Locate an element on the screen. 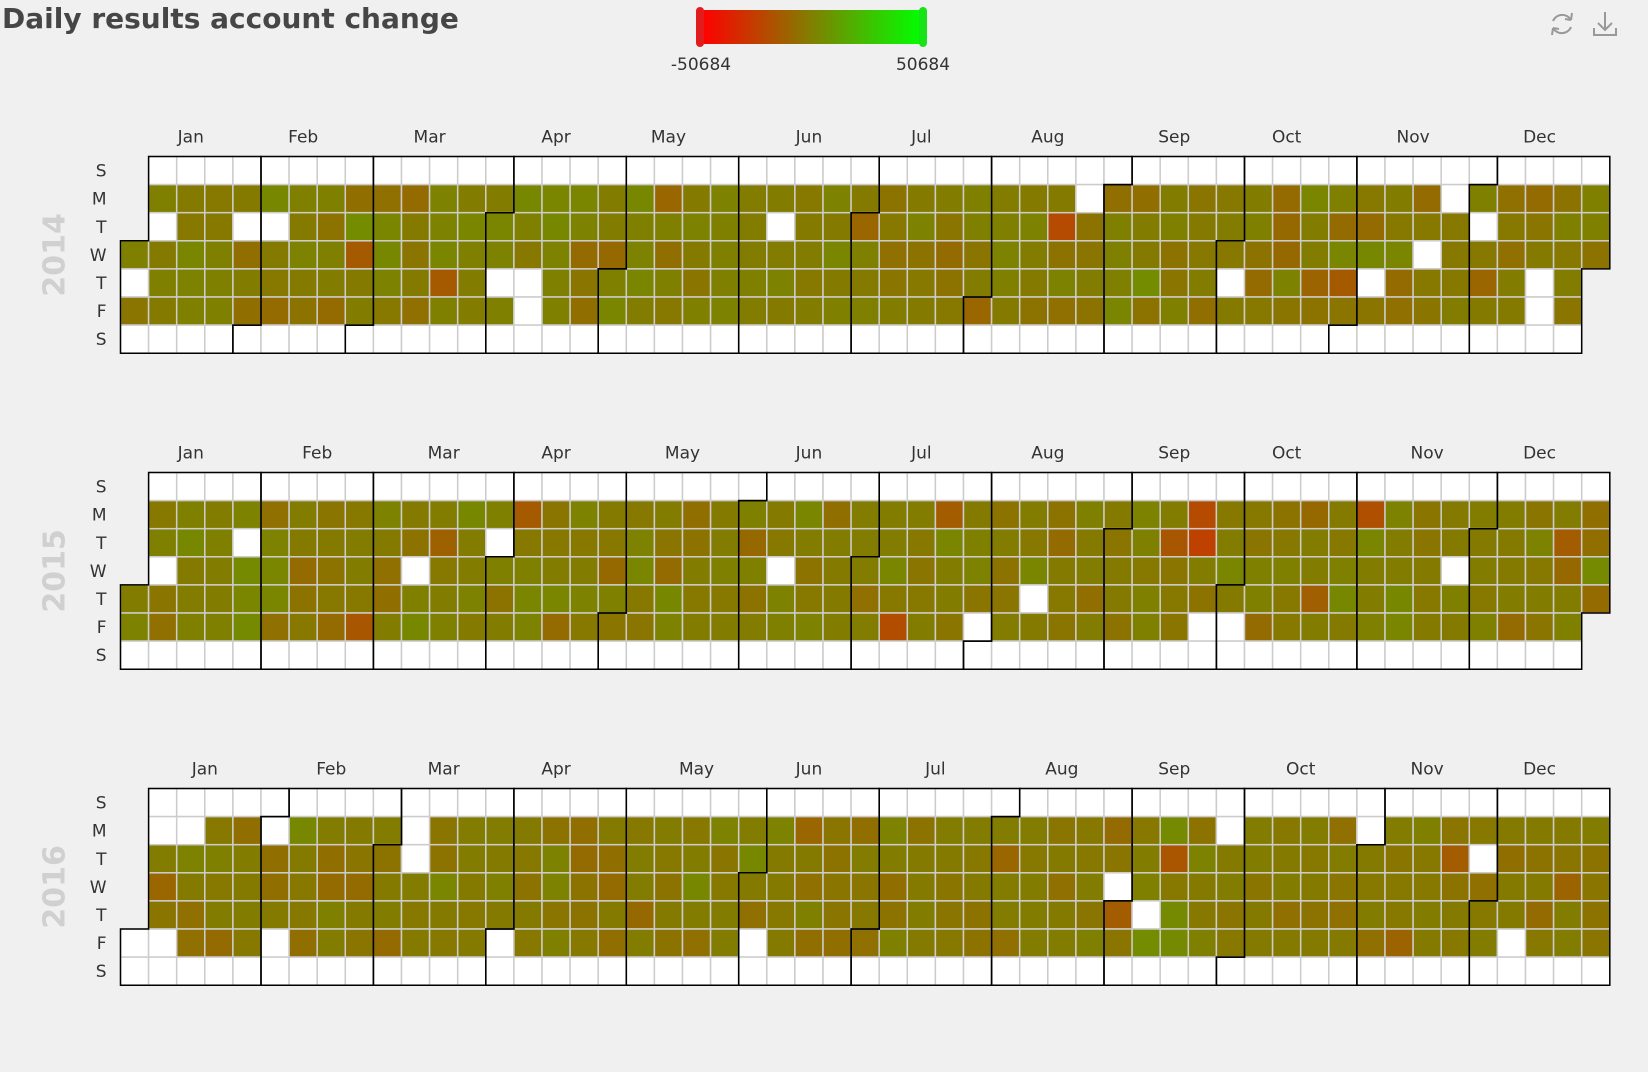 This screenshot has width=1648, height=1072. weekday-label: S is located at coordinates (101, 804).